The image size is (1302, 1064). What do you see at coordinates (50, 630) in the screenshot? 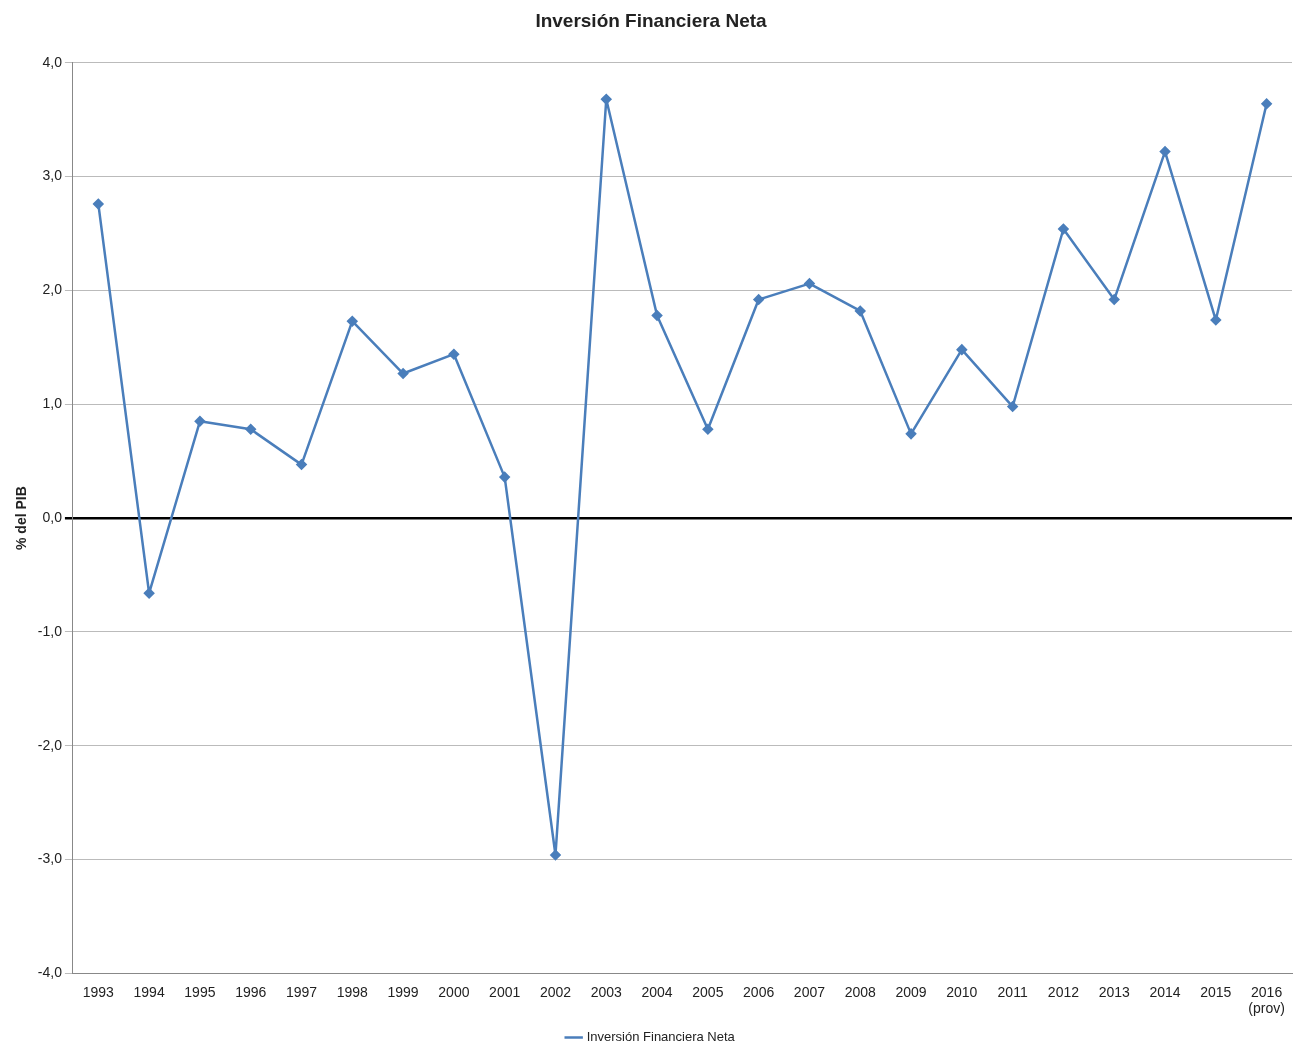
I see `y-tick-label: -1,0` at bounding box center [50, 630].